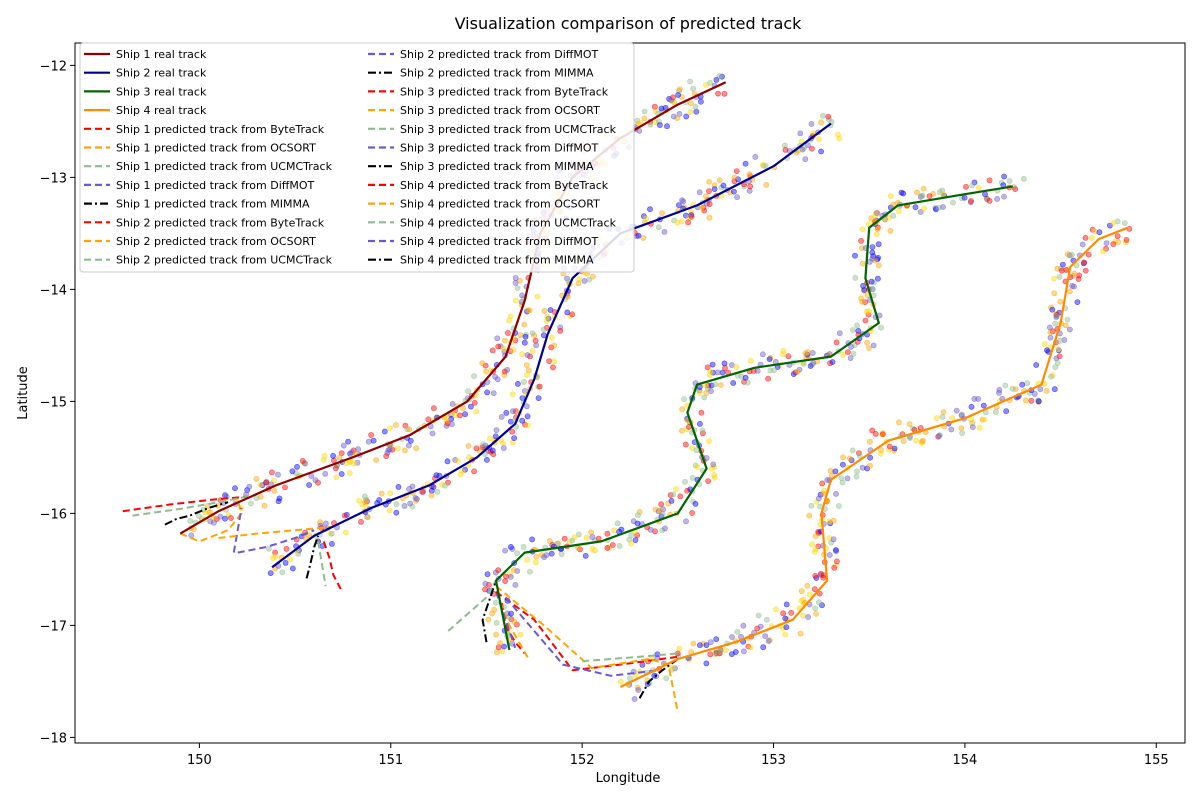 Image resolution: width=1200 pixels, height=800 pixels. I want to click on legend-entry: Ship 4 predicted track from DiffMOT, so click(499, 241).